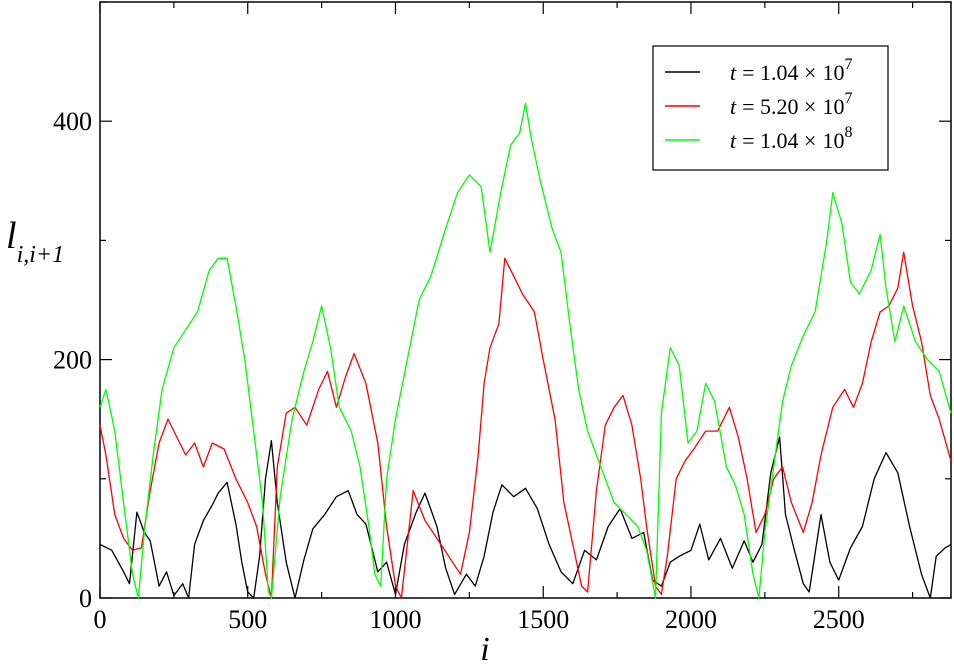  I want to click on legend-label: t = 5.20 × 107, so click(791, 104).